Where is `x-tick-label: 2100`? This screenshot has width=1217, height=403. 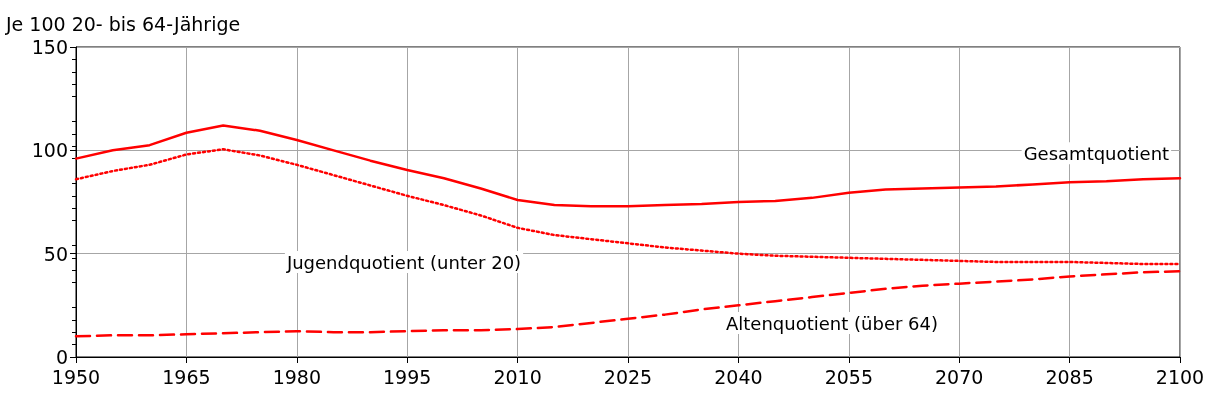 x-tick-label: 2100 is located at coordinates (1180, 376).